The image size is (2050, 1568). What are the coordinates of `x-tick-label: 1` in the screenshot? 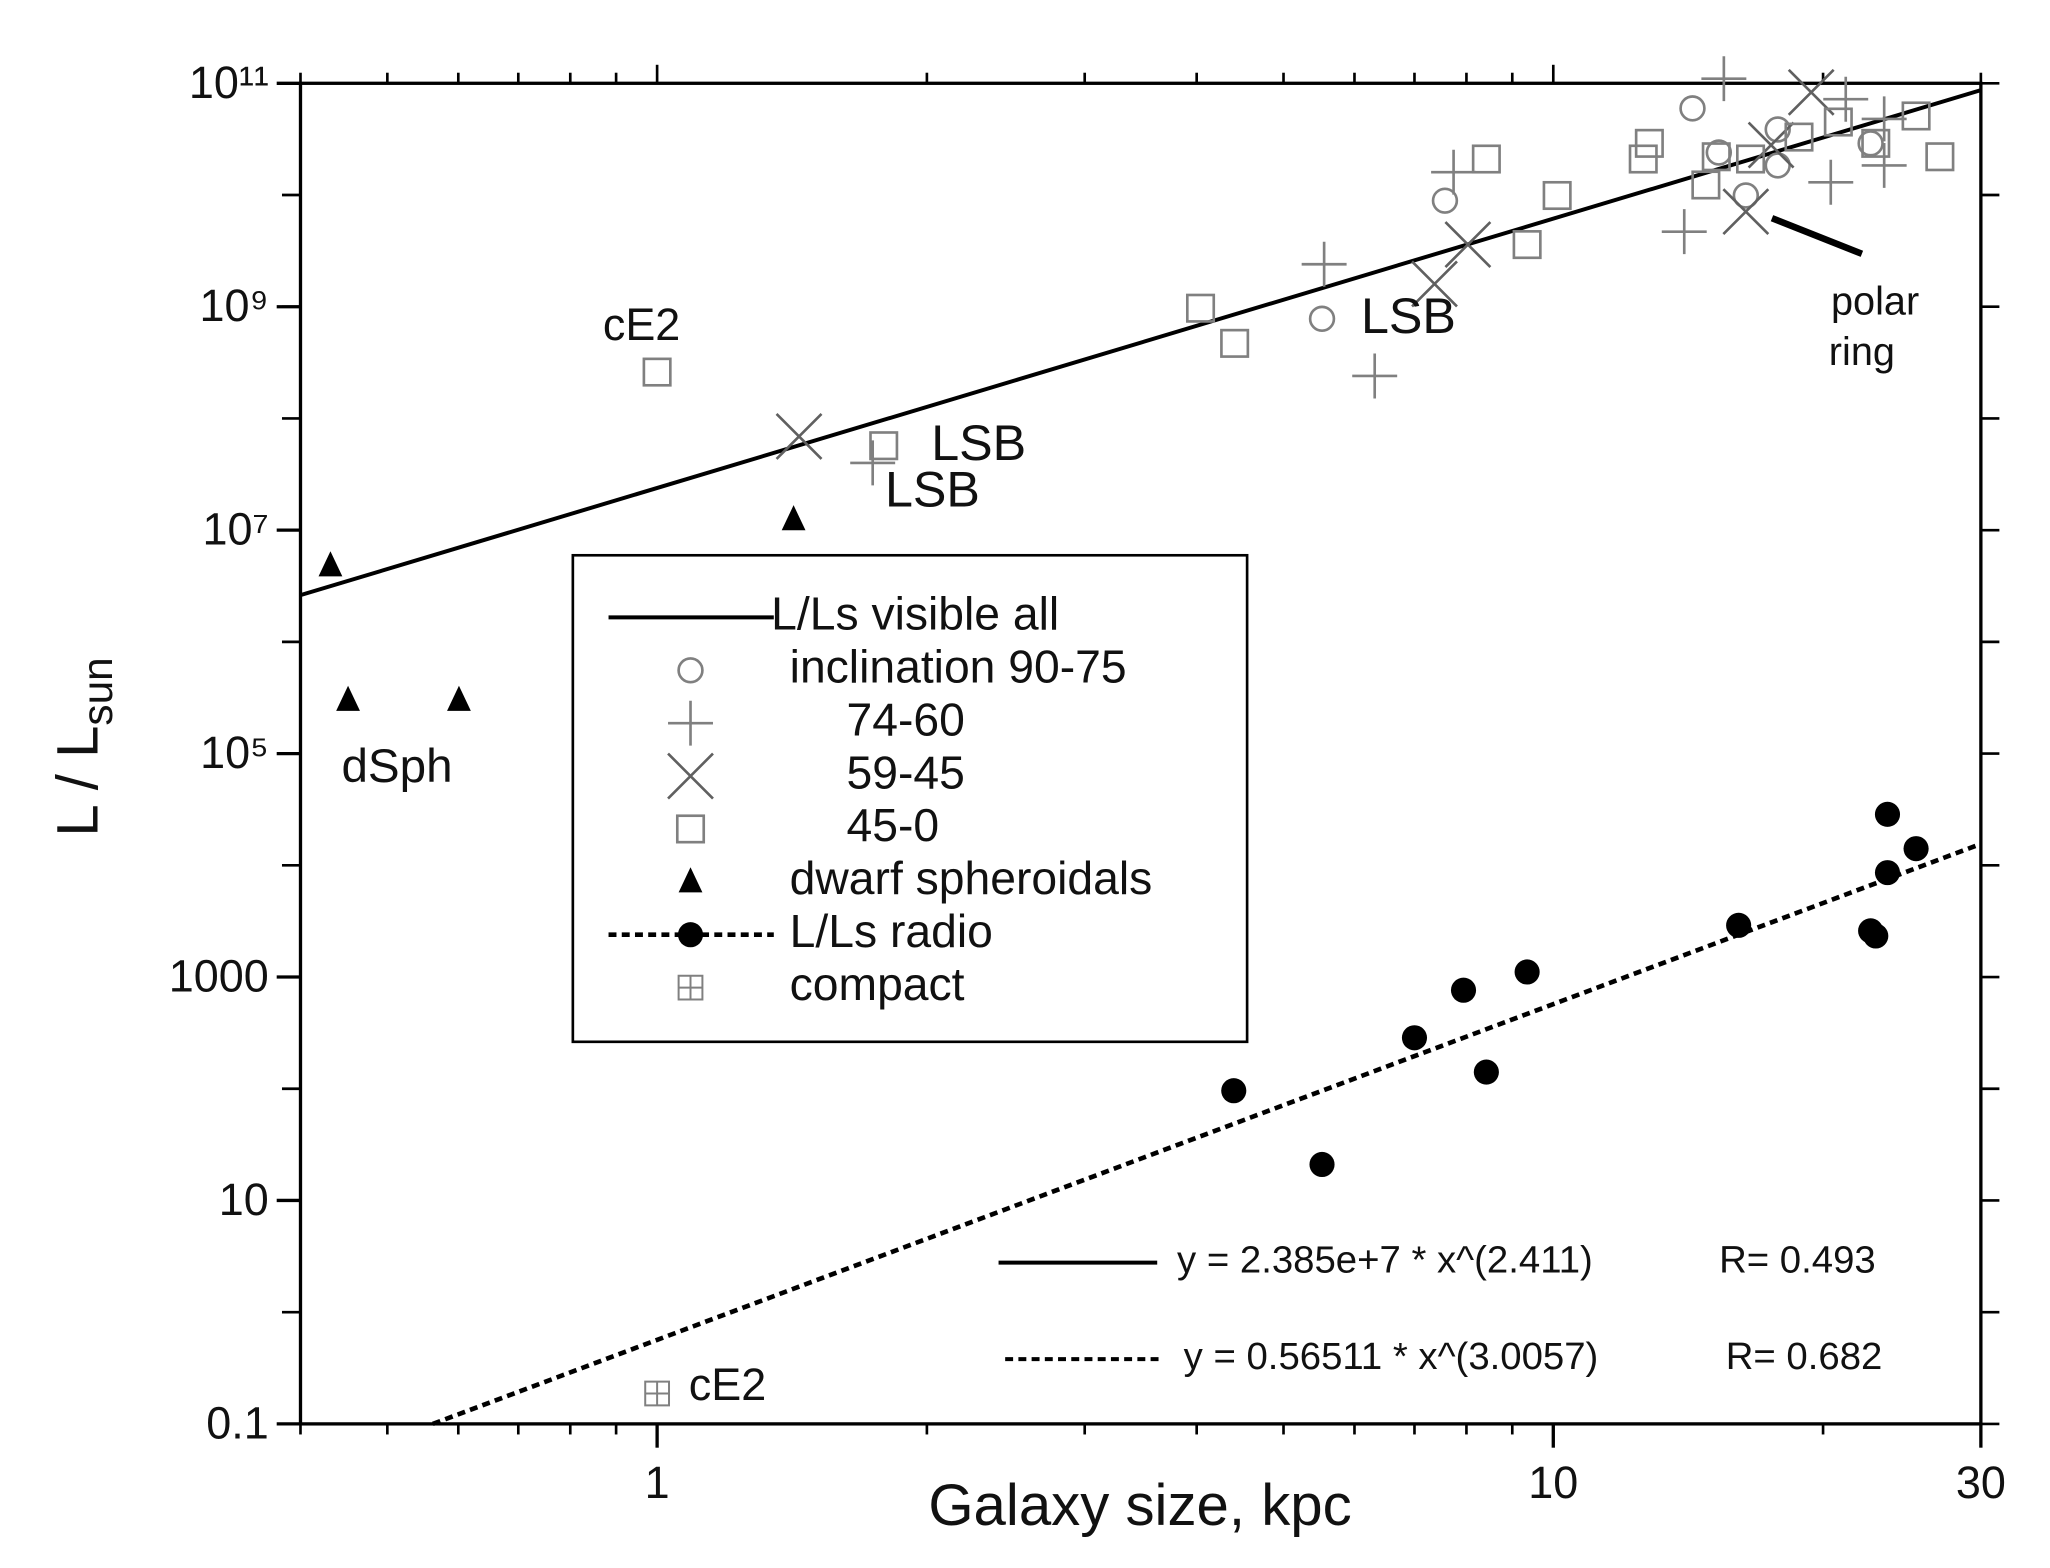 It's located at (657, 1482).